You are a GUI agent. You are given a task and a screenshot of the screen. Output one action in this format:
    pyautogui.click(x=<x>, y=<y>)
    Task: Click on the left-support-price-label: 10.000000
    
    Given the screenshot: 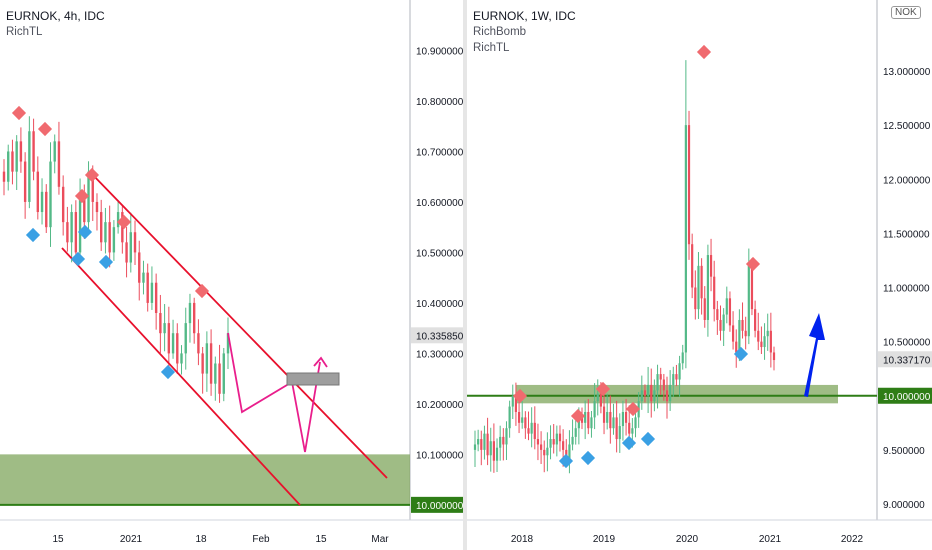 What is the action you would take?
    pyautogui.click(x=439, y=506)
    